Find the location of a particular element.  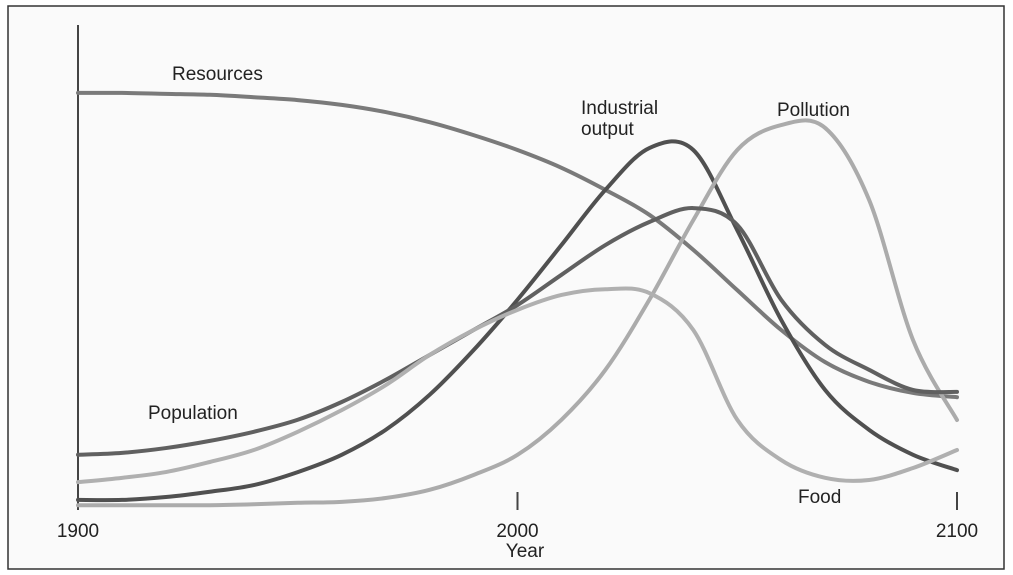

series-label: Pollution is located at coordinates (813, 110).